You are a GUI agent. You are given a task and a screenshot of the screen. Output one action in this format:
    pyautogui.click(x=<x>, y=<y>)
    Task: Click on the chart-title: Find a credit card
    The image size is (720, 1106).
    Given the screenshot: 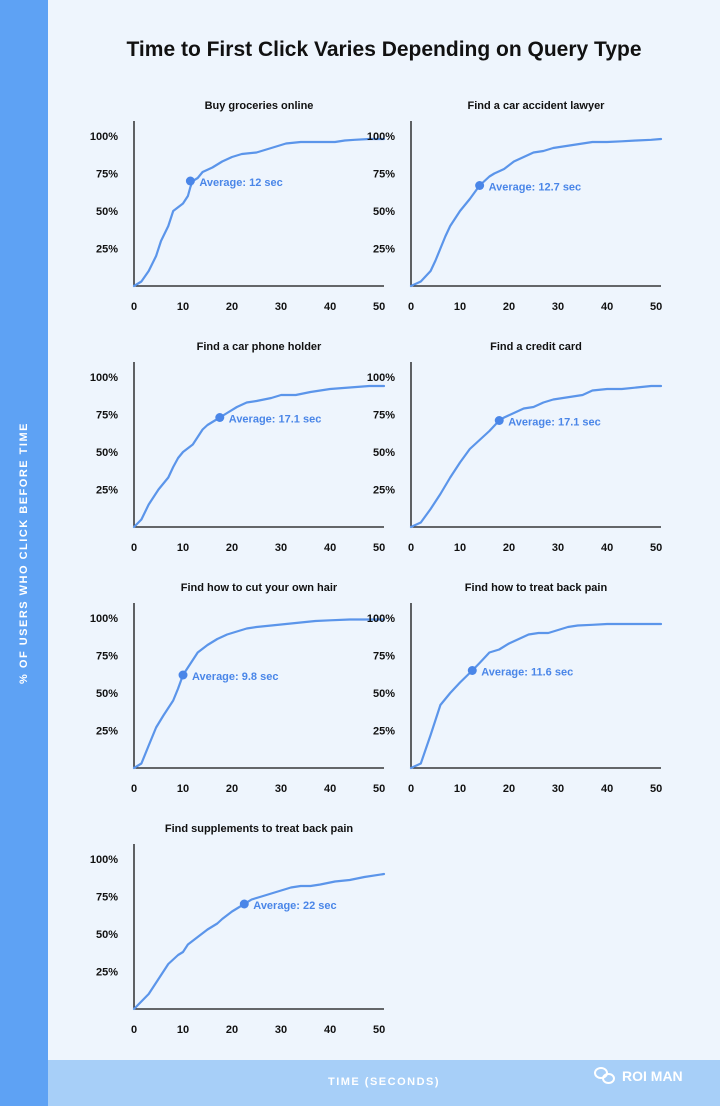 What is the action you would take?
    pyautogui.click(x=536, y=347)
    